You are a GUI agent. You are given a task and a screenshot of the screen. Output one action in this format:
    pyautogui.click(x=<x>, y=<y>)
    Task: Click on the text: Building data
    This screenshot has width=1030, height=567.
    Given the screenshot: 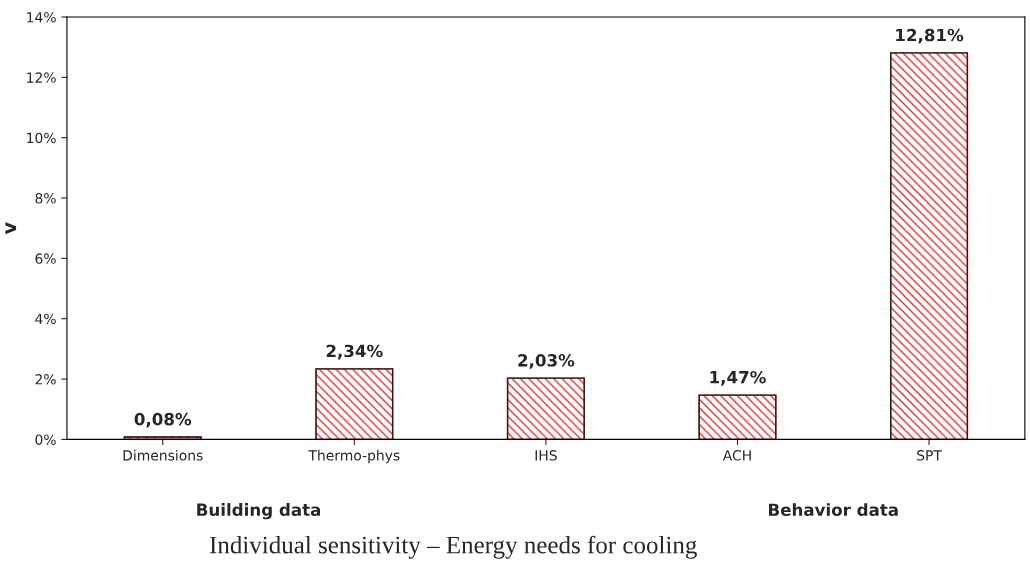 What is the action you would take?
    pyautogui.click(x=259, y=511)
    